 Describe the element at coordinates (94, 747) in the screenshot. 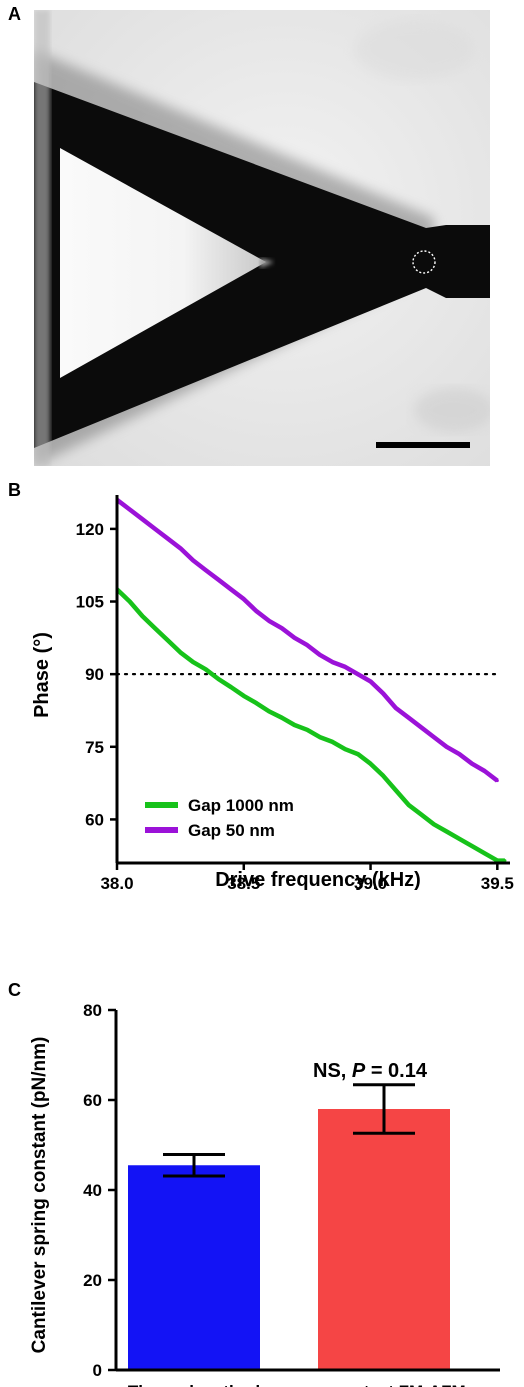

I see `y-tick-label: 75` at that location.